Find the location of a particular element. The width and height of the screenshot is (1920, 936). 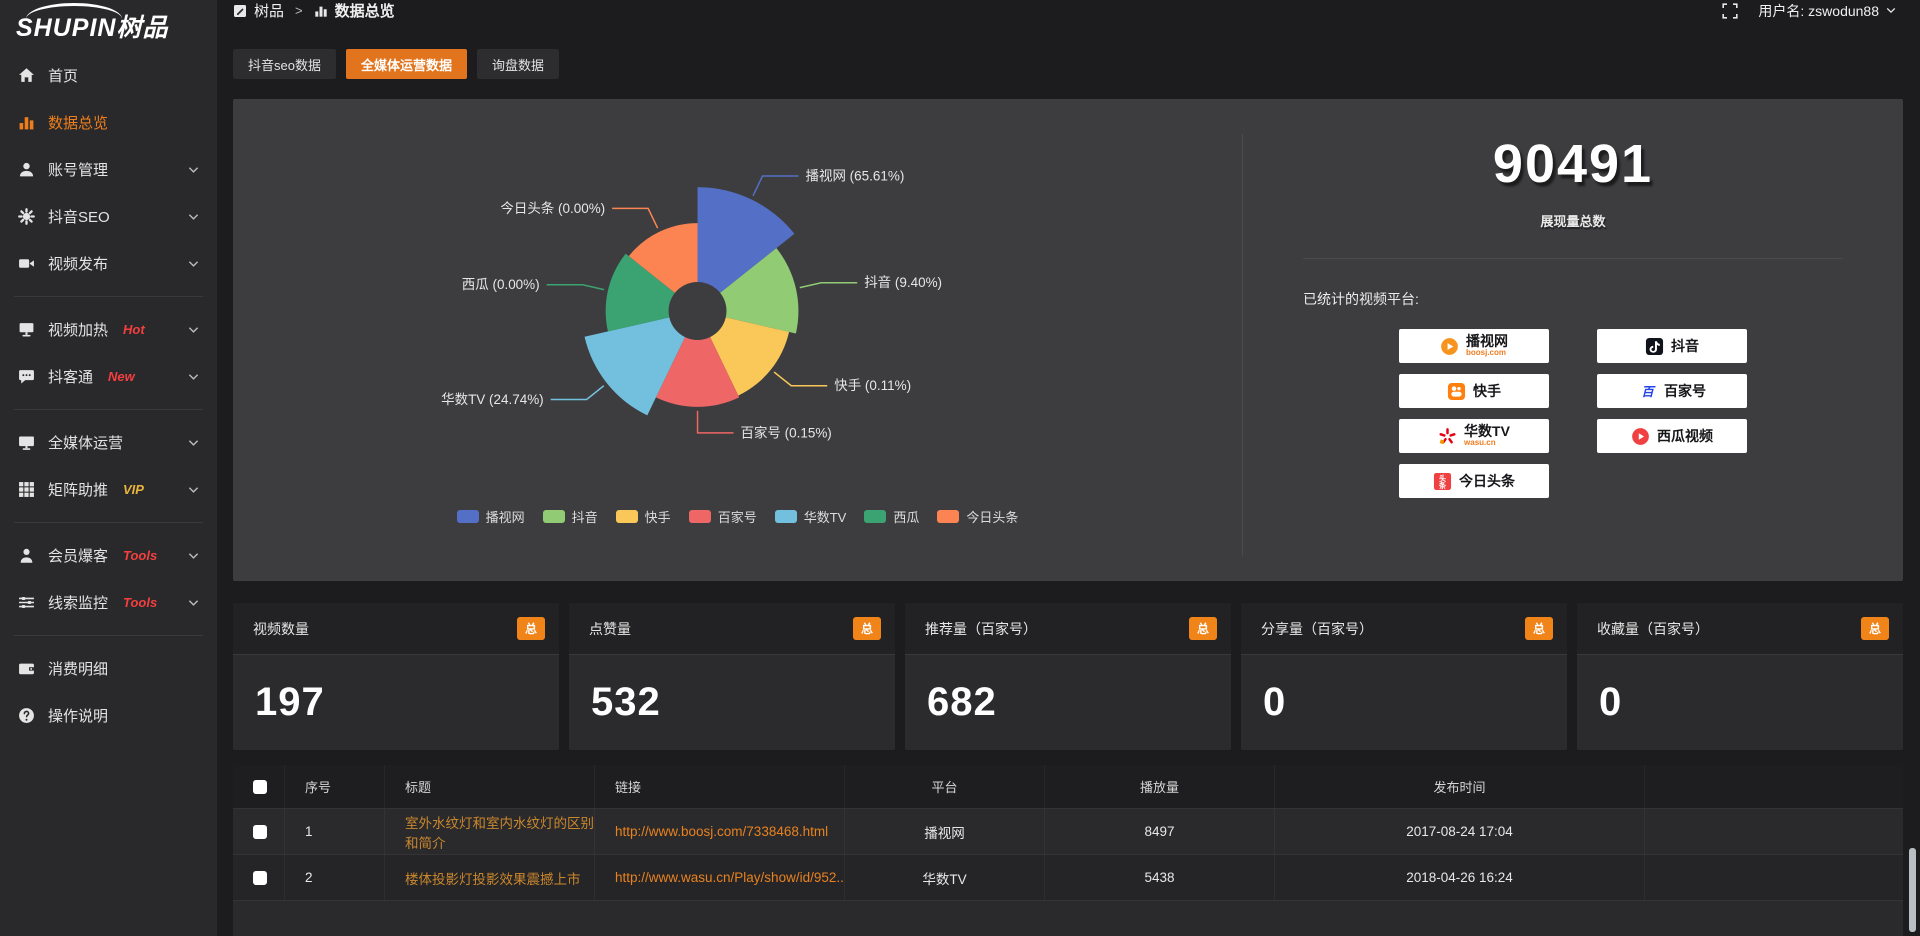

col-header-link: 链接 is located at coordinates (720, 786).